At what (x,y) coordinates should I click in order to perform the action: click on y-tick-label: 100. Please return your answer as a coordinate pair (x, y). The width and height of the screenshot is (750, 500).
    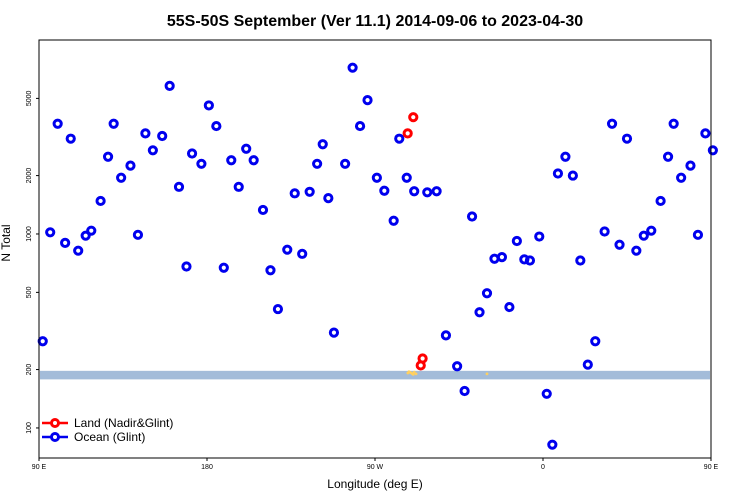
    Looking at the image, I should click on (29, 428).